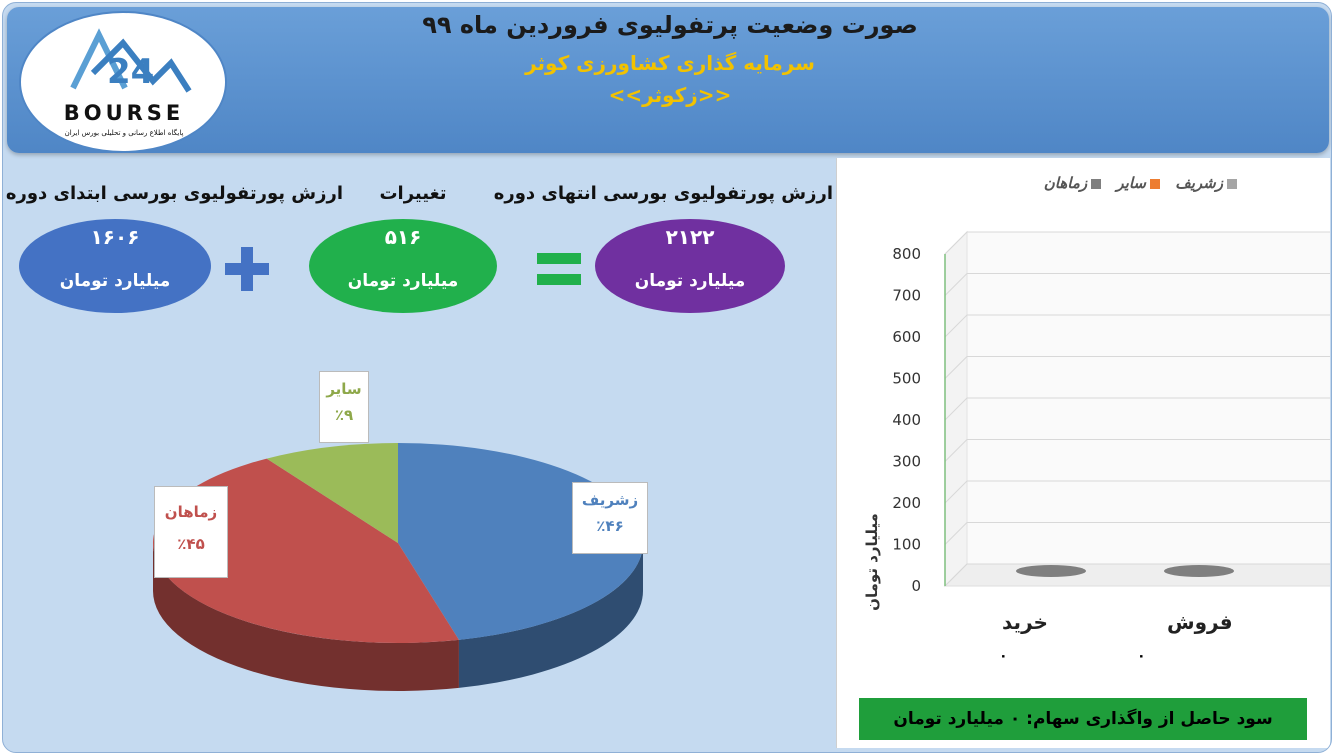 The image size is (1334, 755). Describe the element at coordinates (670, 63) in the screenshot. I see `company-name: سرمایه گذاری کشاورزی کوثر` at that location.